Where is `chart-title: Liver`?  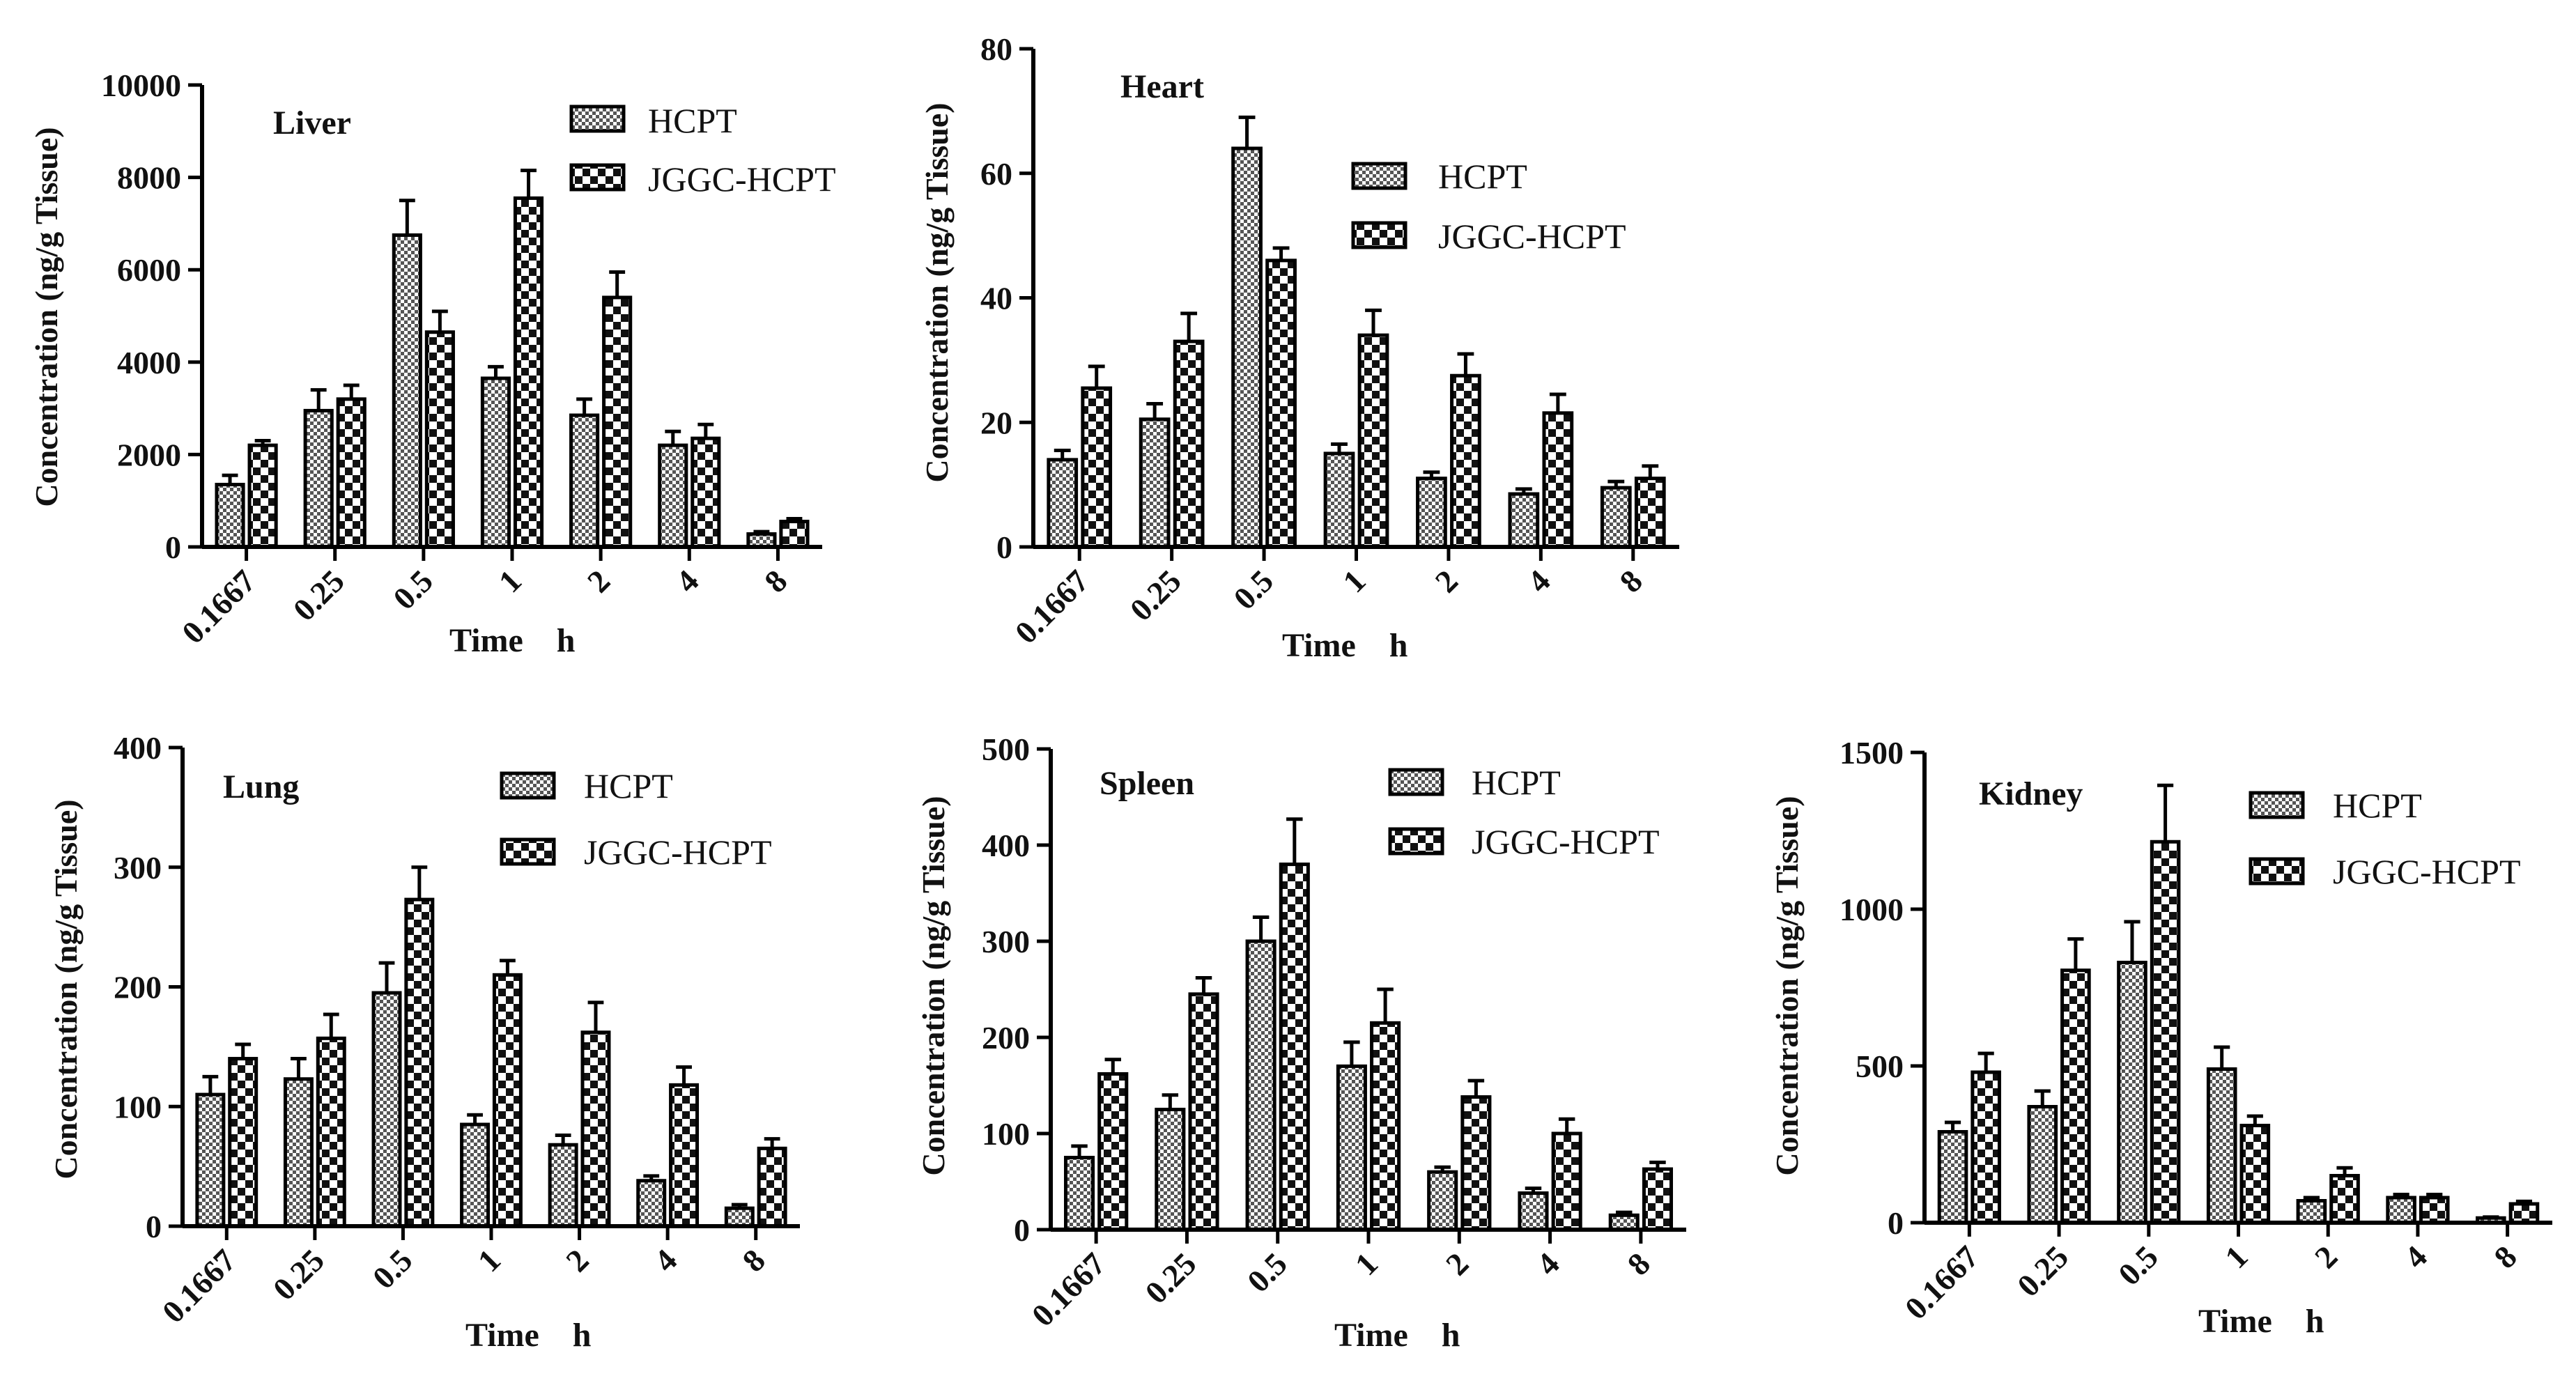 chart-title: Liver is located at coordinates (312, 123).